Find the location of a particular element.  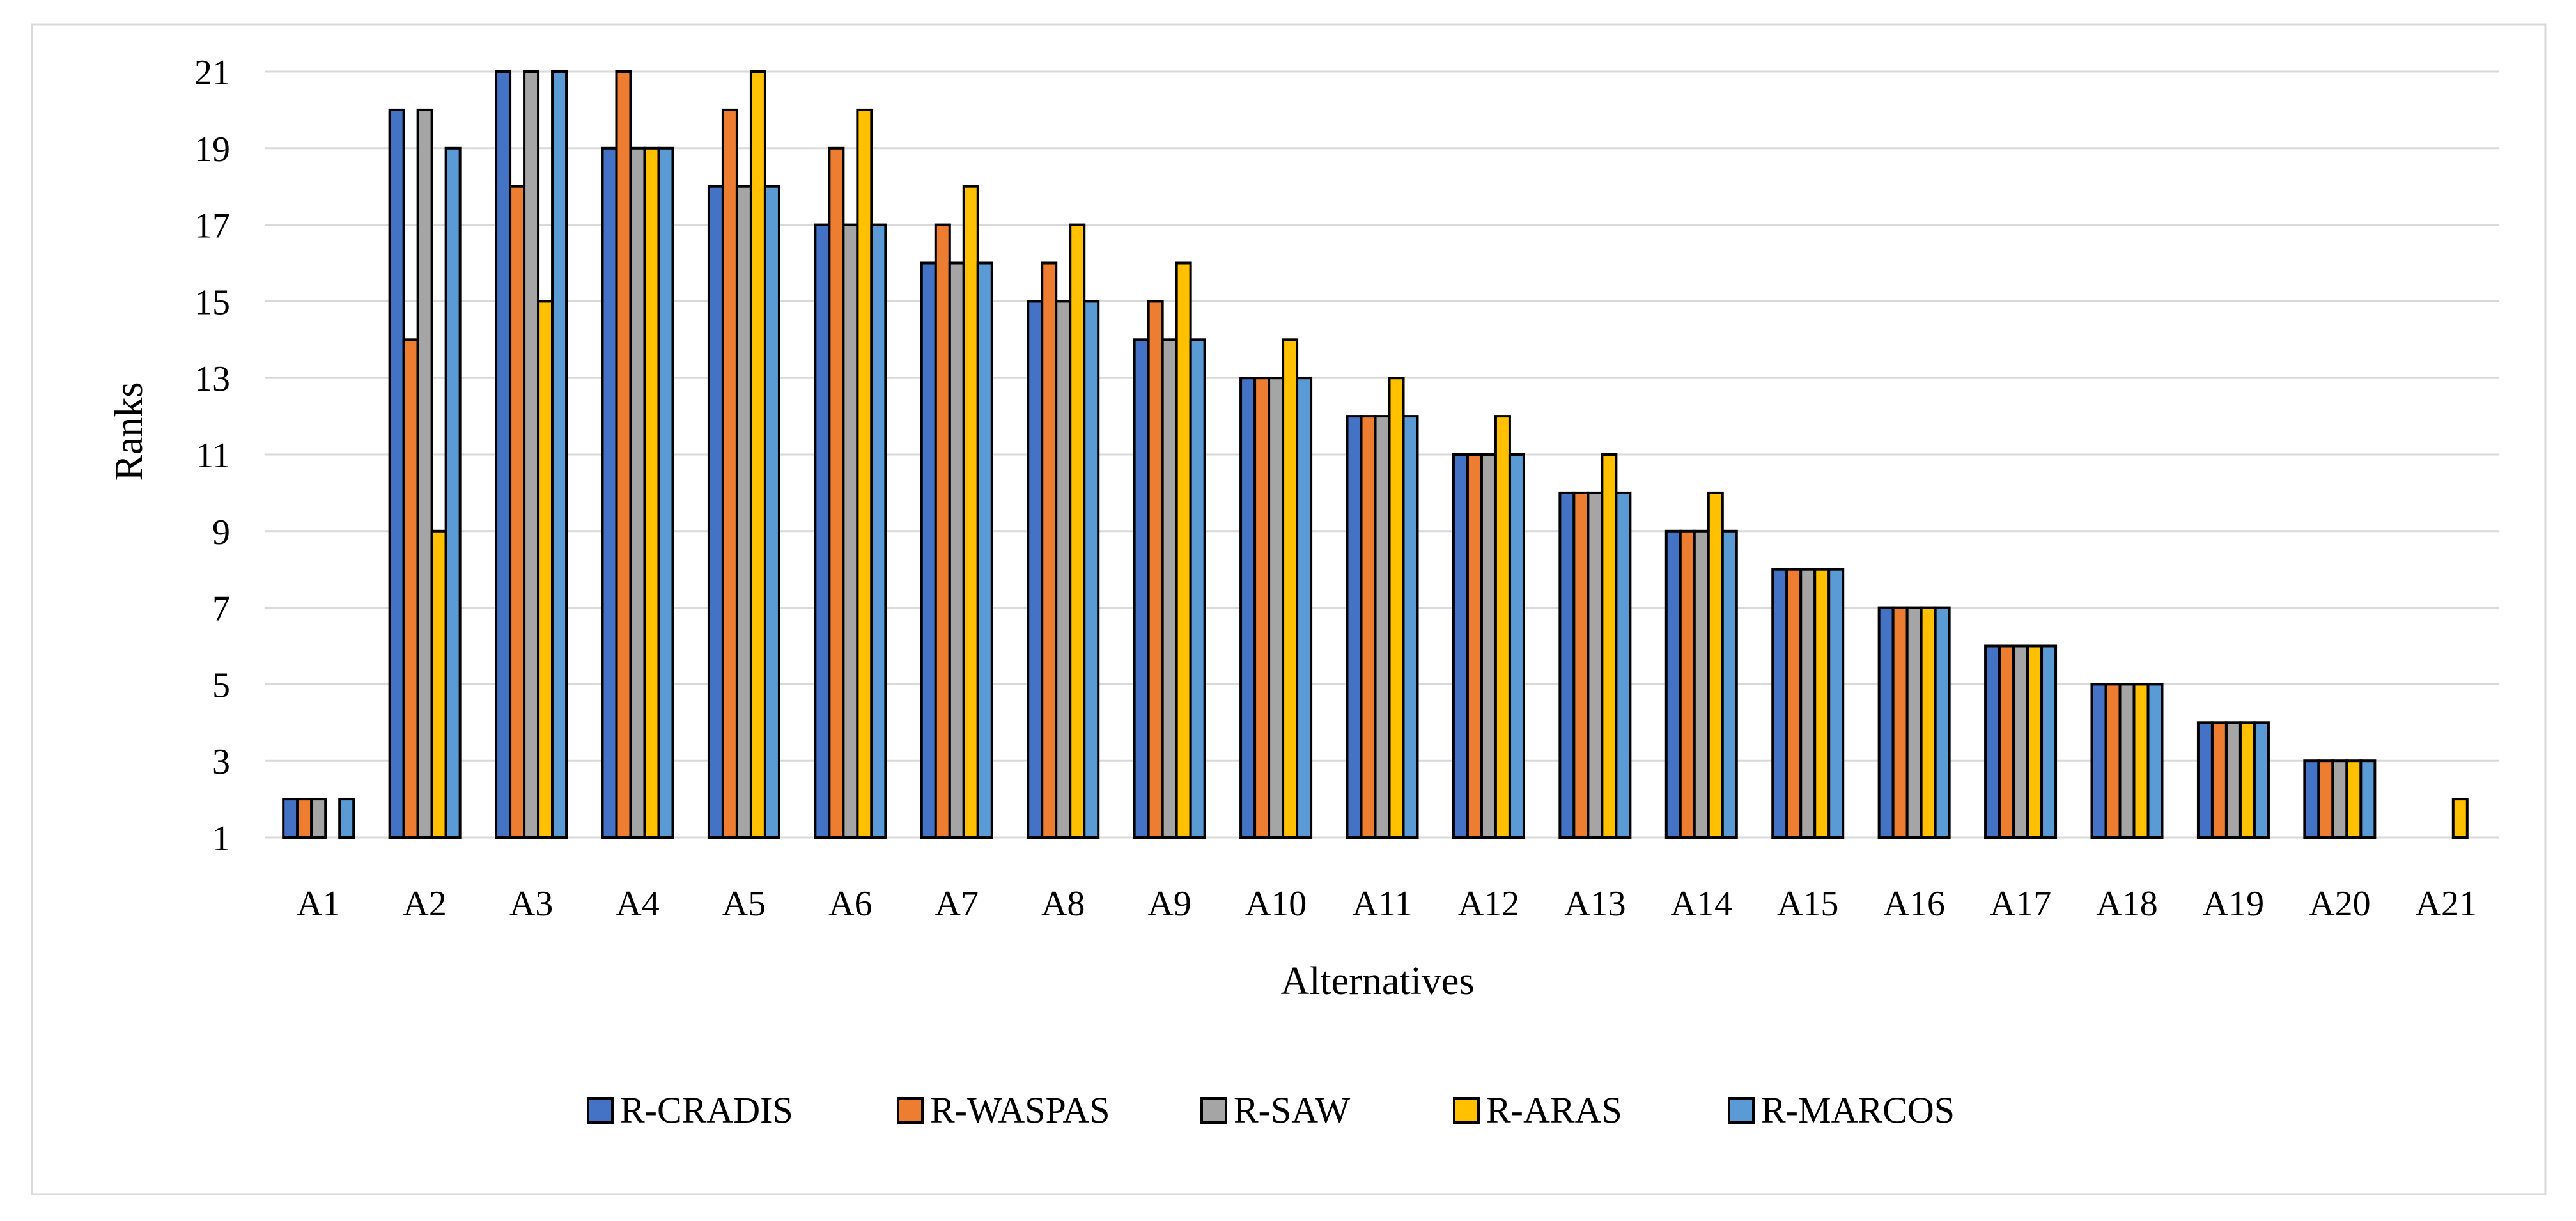

bar-r-saw-a18 is located at coordinates (2127, 761).